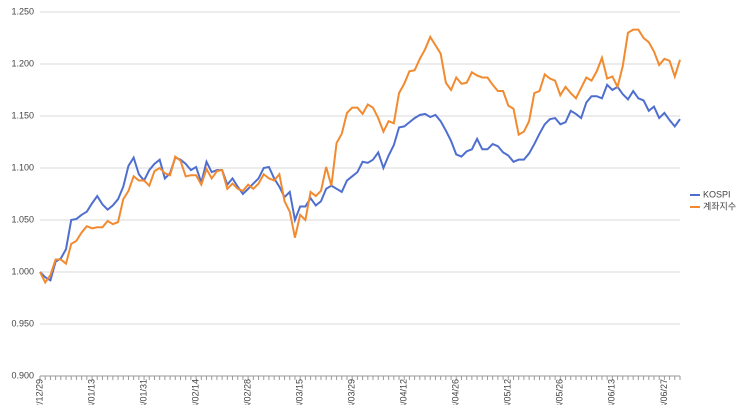  What do you see at coordinates (195, 392) in the screenshot?
I see `x-tick-label: 23/02/14` at bounding box center [195, 392].